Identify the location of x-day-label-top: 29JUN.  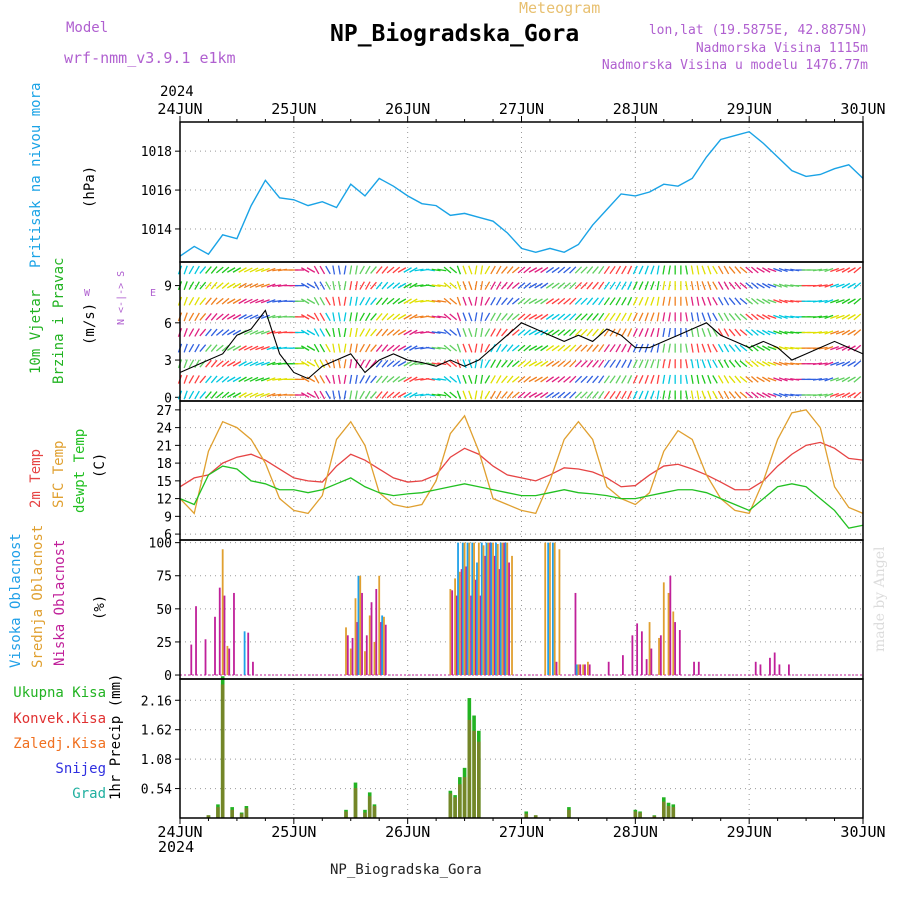
(749, 109).